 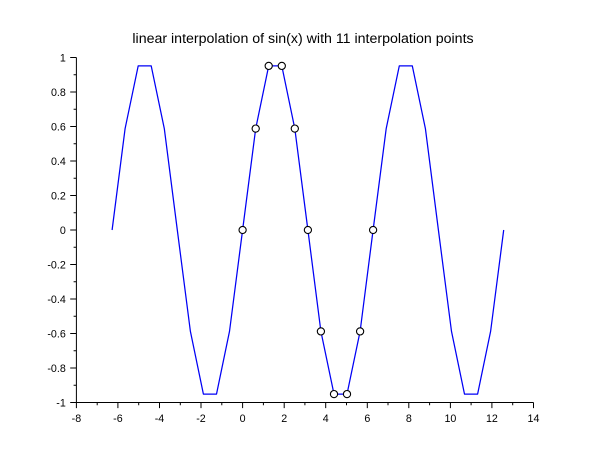 I want to click on svg-text: -0.8, so click(x=56, y=369).